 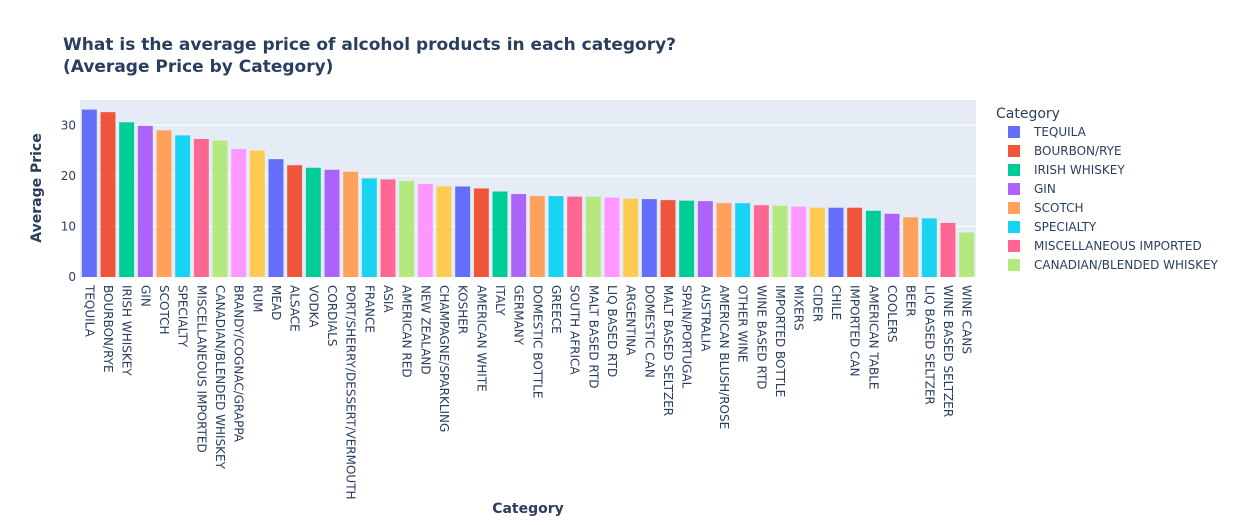 What do you see at coordinates (1065, 227) in the screenshot?
I see `legend-item-label: SPECIALTY` at bounding box center [1065, 227].